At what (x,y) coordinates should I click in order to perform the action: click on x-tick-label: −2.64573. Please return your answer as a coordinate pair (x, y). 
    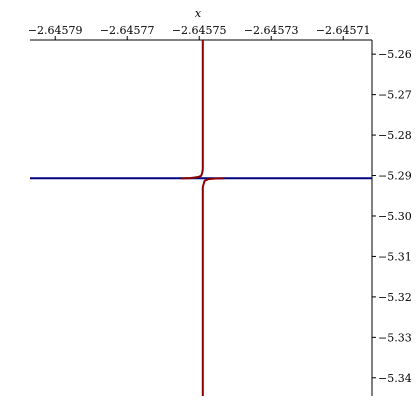
    Looking at the image, I should click on (271, 30).